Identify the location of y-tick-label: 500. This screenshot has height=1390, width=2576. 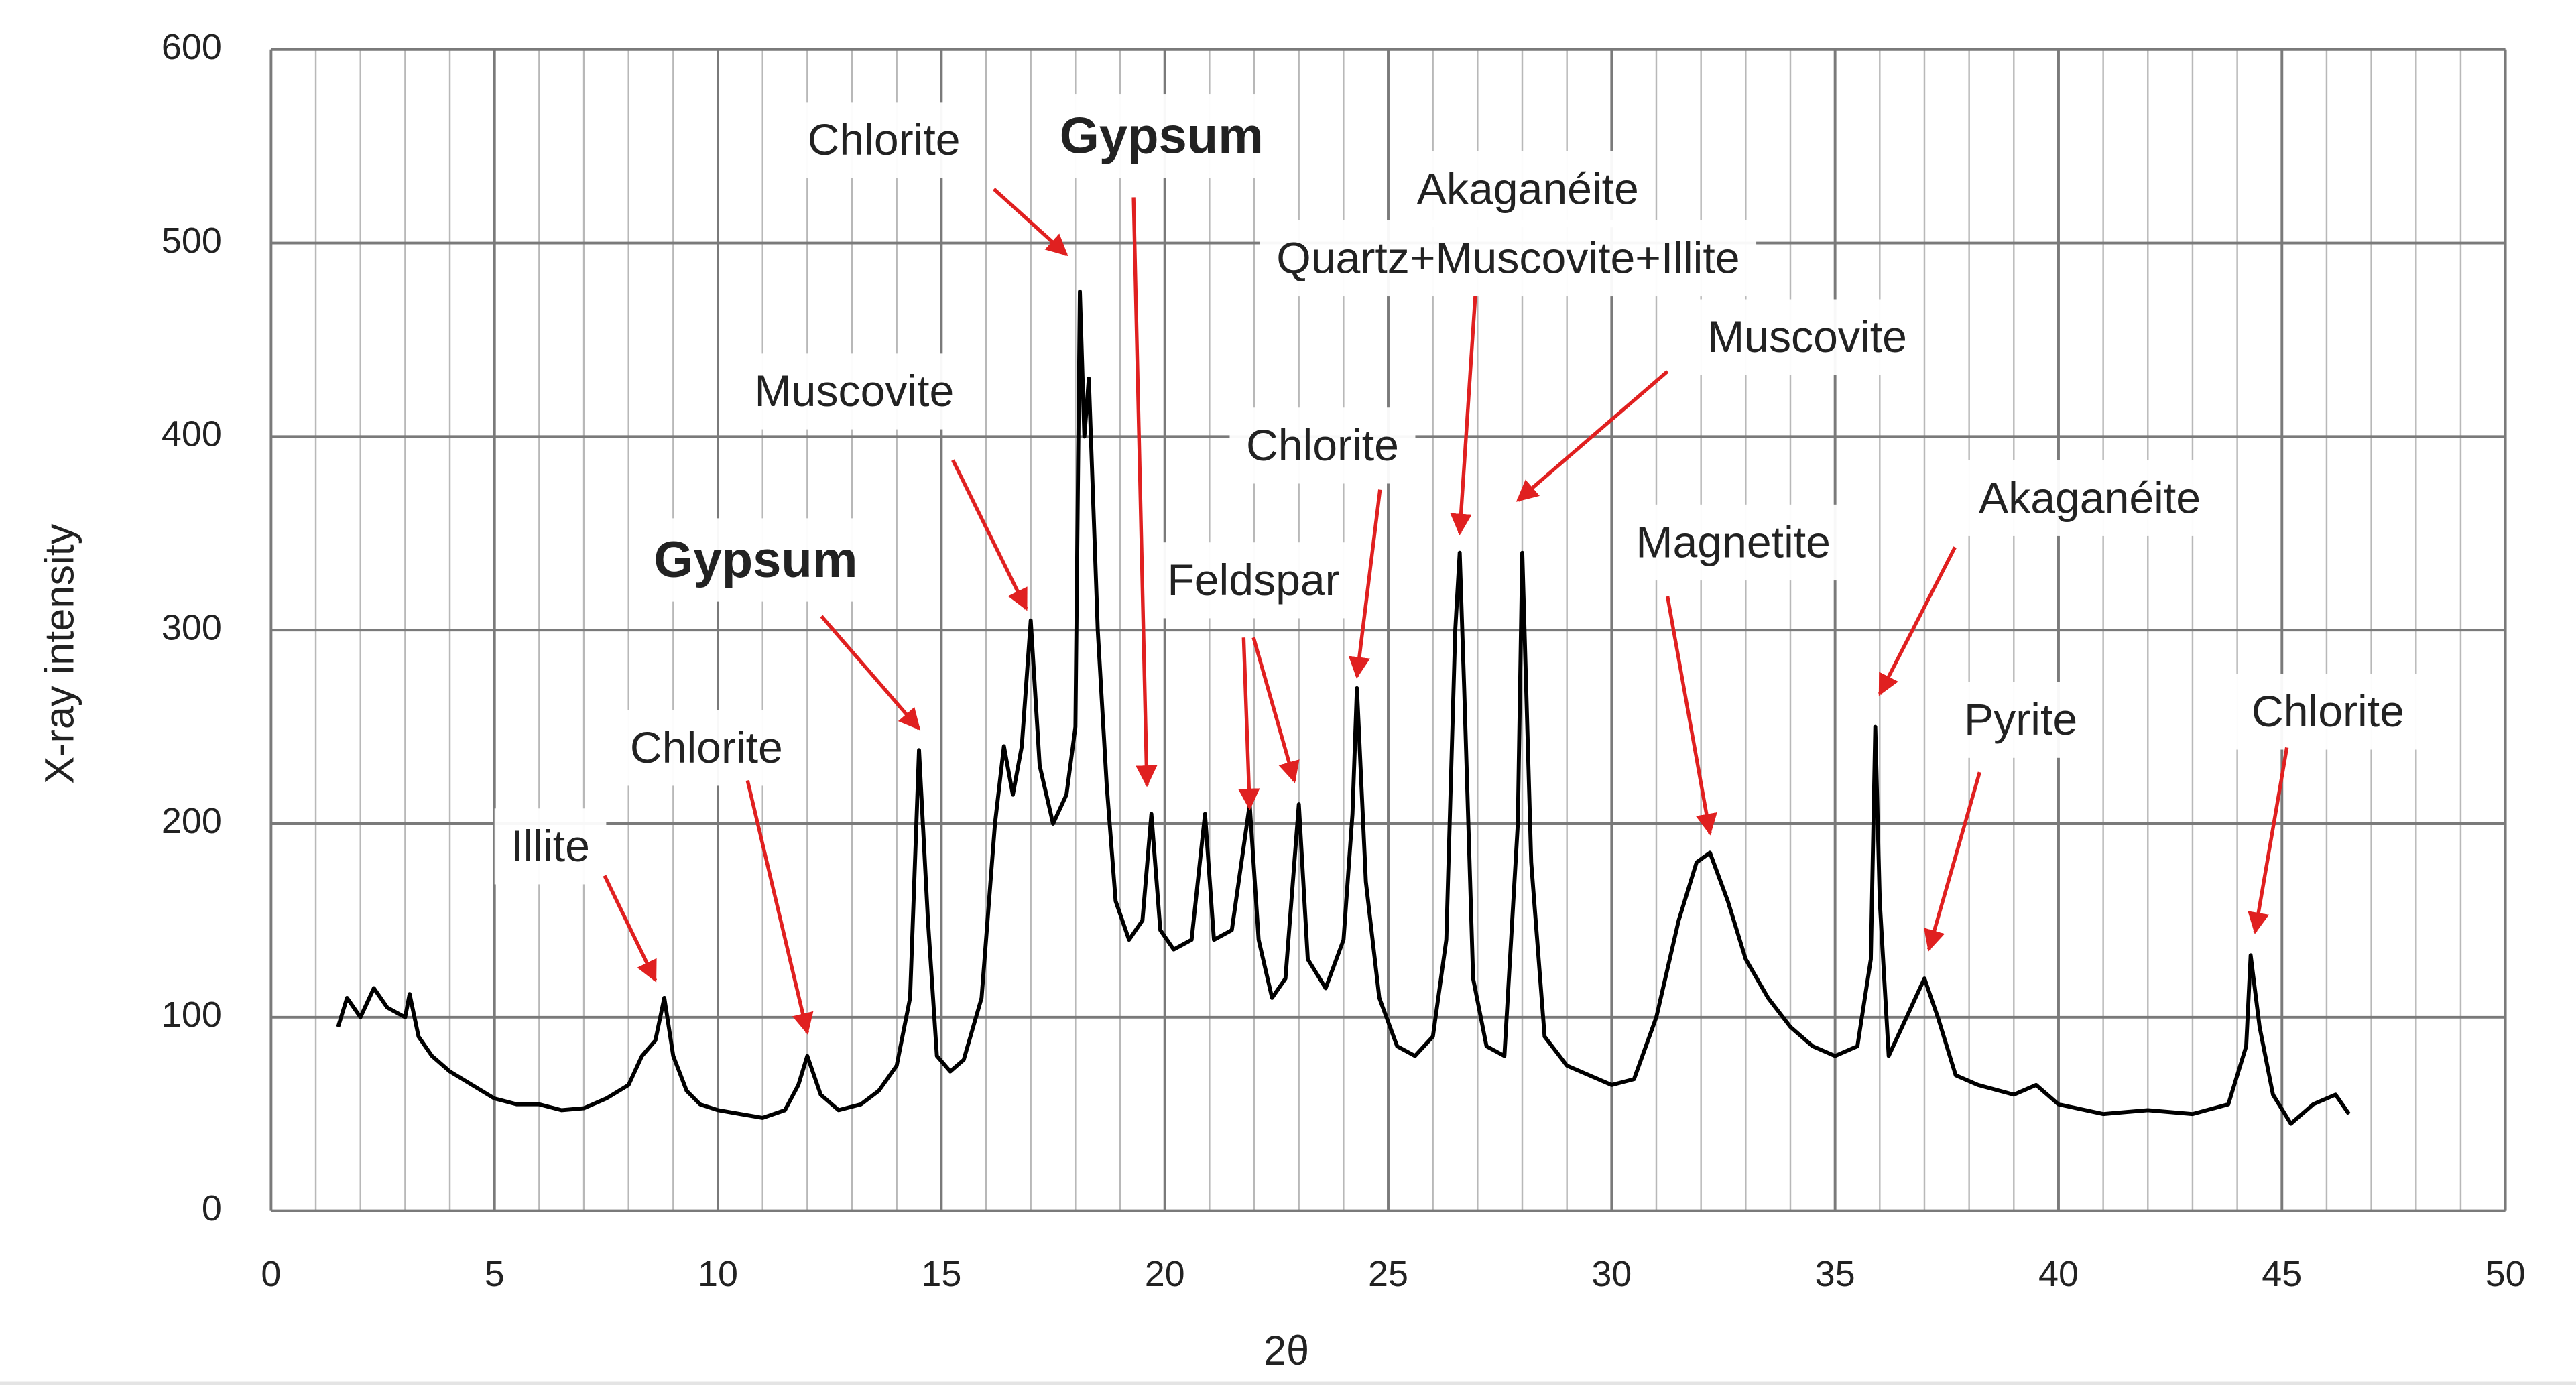
(192, 240).